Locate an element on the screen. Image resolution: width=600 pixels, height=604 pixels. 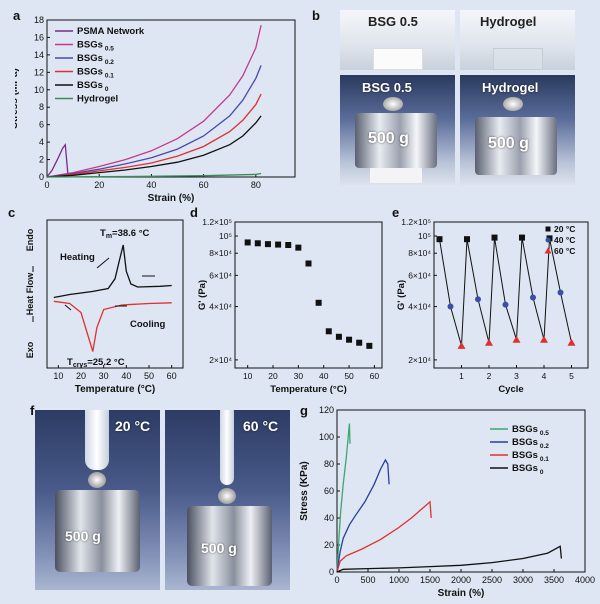
weight-label: 500 g is located at coordinates (388, 138).